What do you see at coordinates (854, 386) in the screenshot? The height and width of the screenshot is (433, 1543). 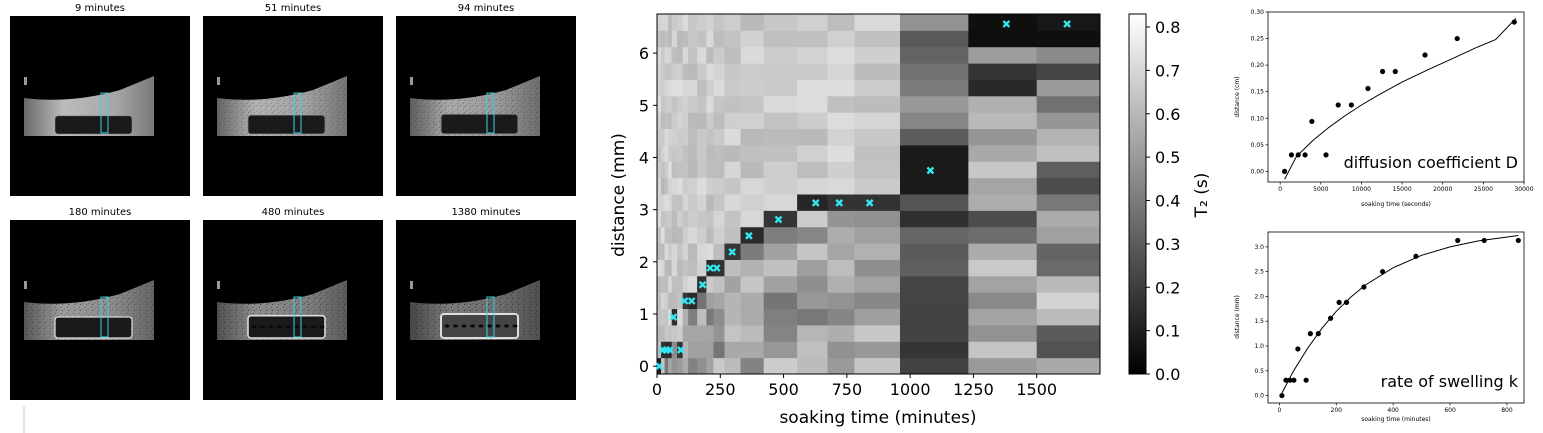 I see `heatmap-x-ticks: 0 250 500 750 1000 1250 1500` at bounding box center [854, 386].